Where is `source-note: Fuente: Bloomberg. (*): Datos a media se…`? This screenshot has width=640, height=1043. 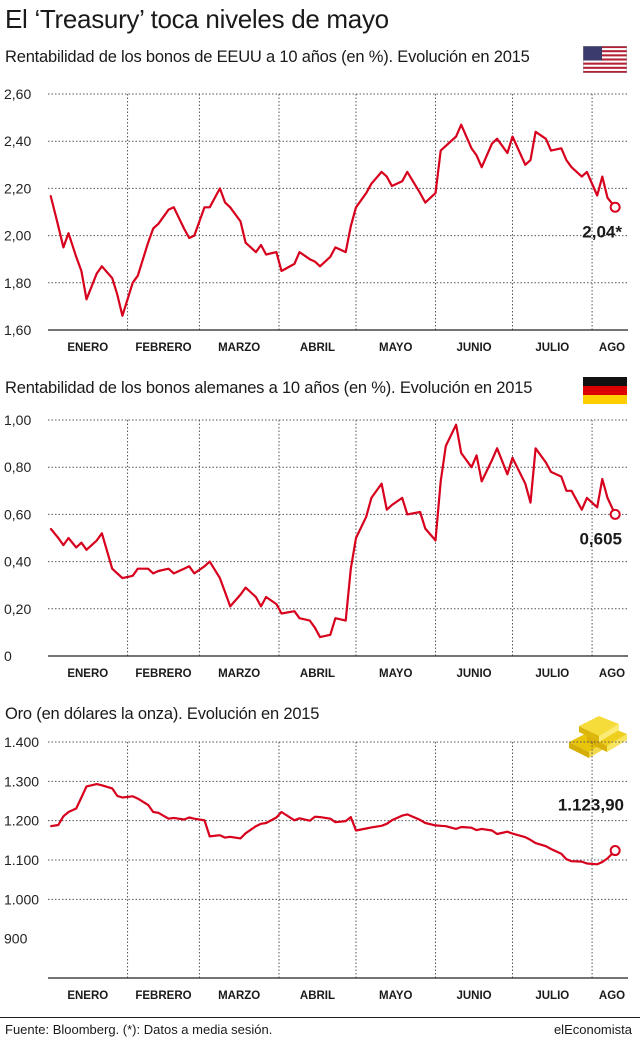 source-note: Fuente: Bloomberg. (*): Datos a media se… is located at coordinates (139, 1029).